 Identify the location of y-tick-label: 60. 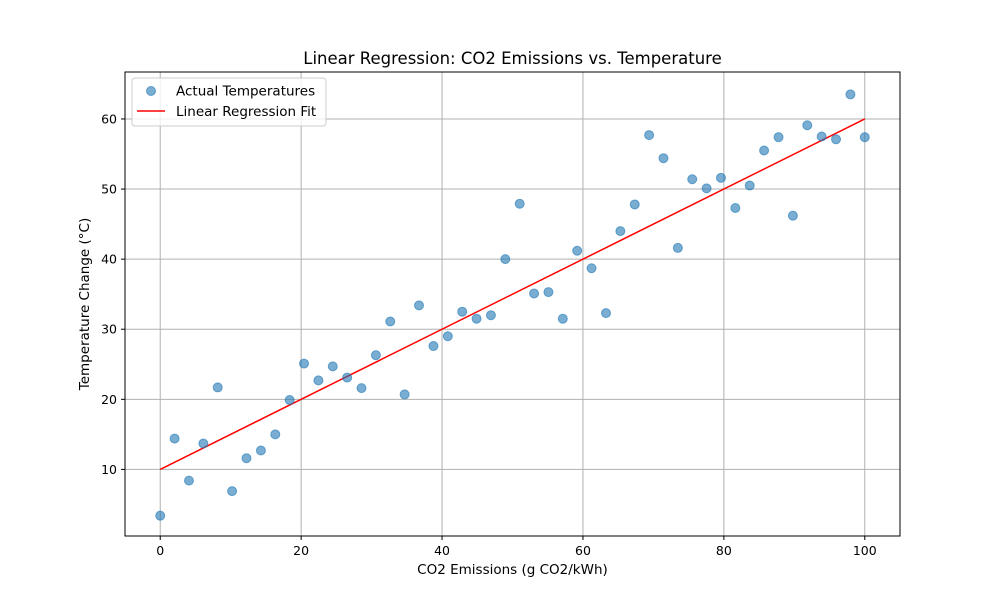
(109, 118).